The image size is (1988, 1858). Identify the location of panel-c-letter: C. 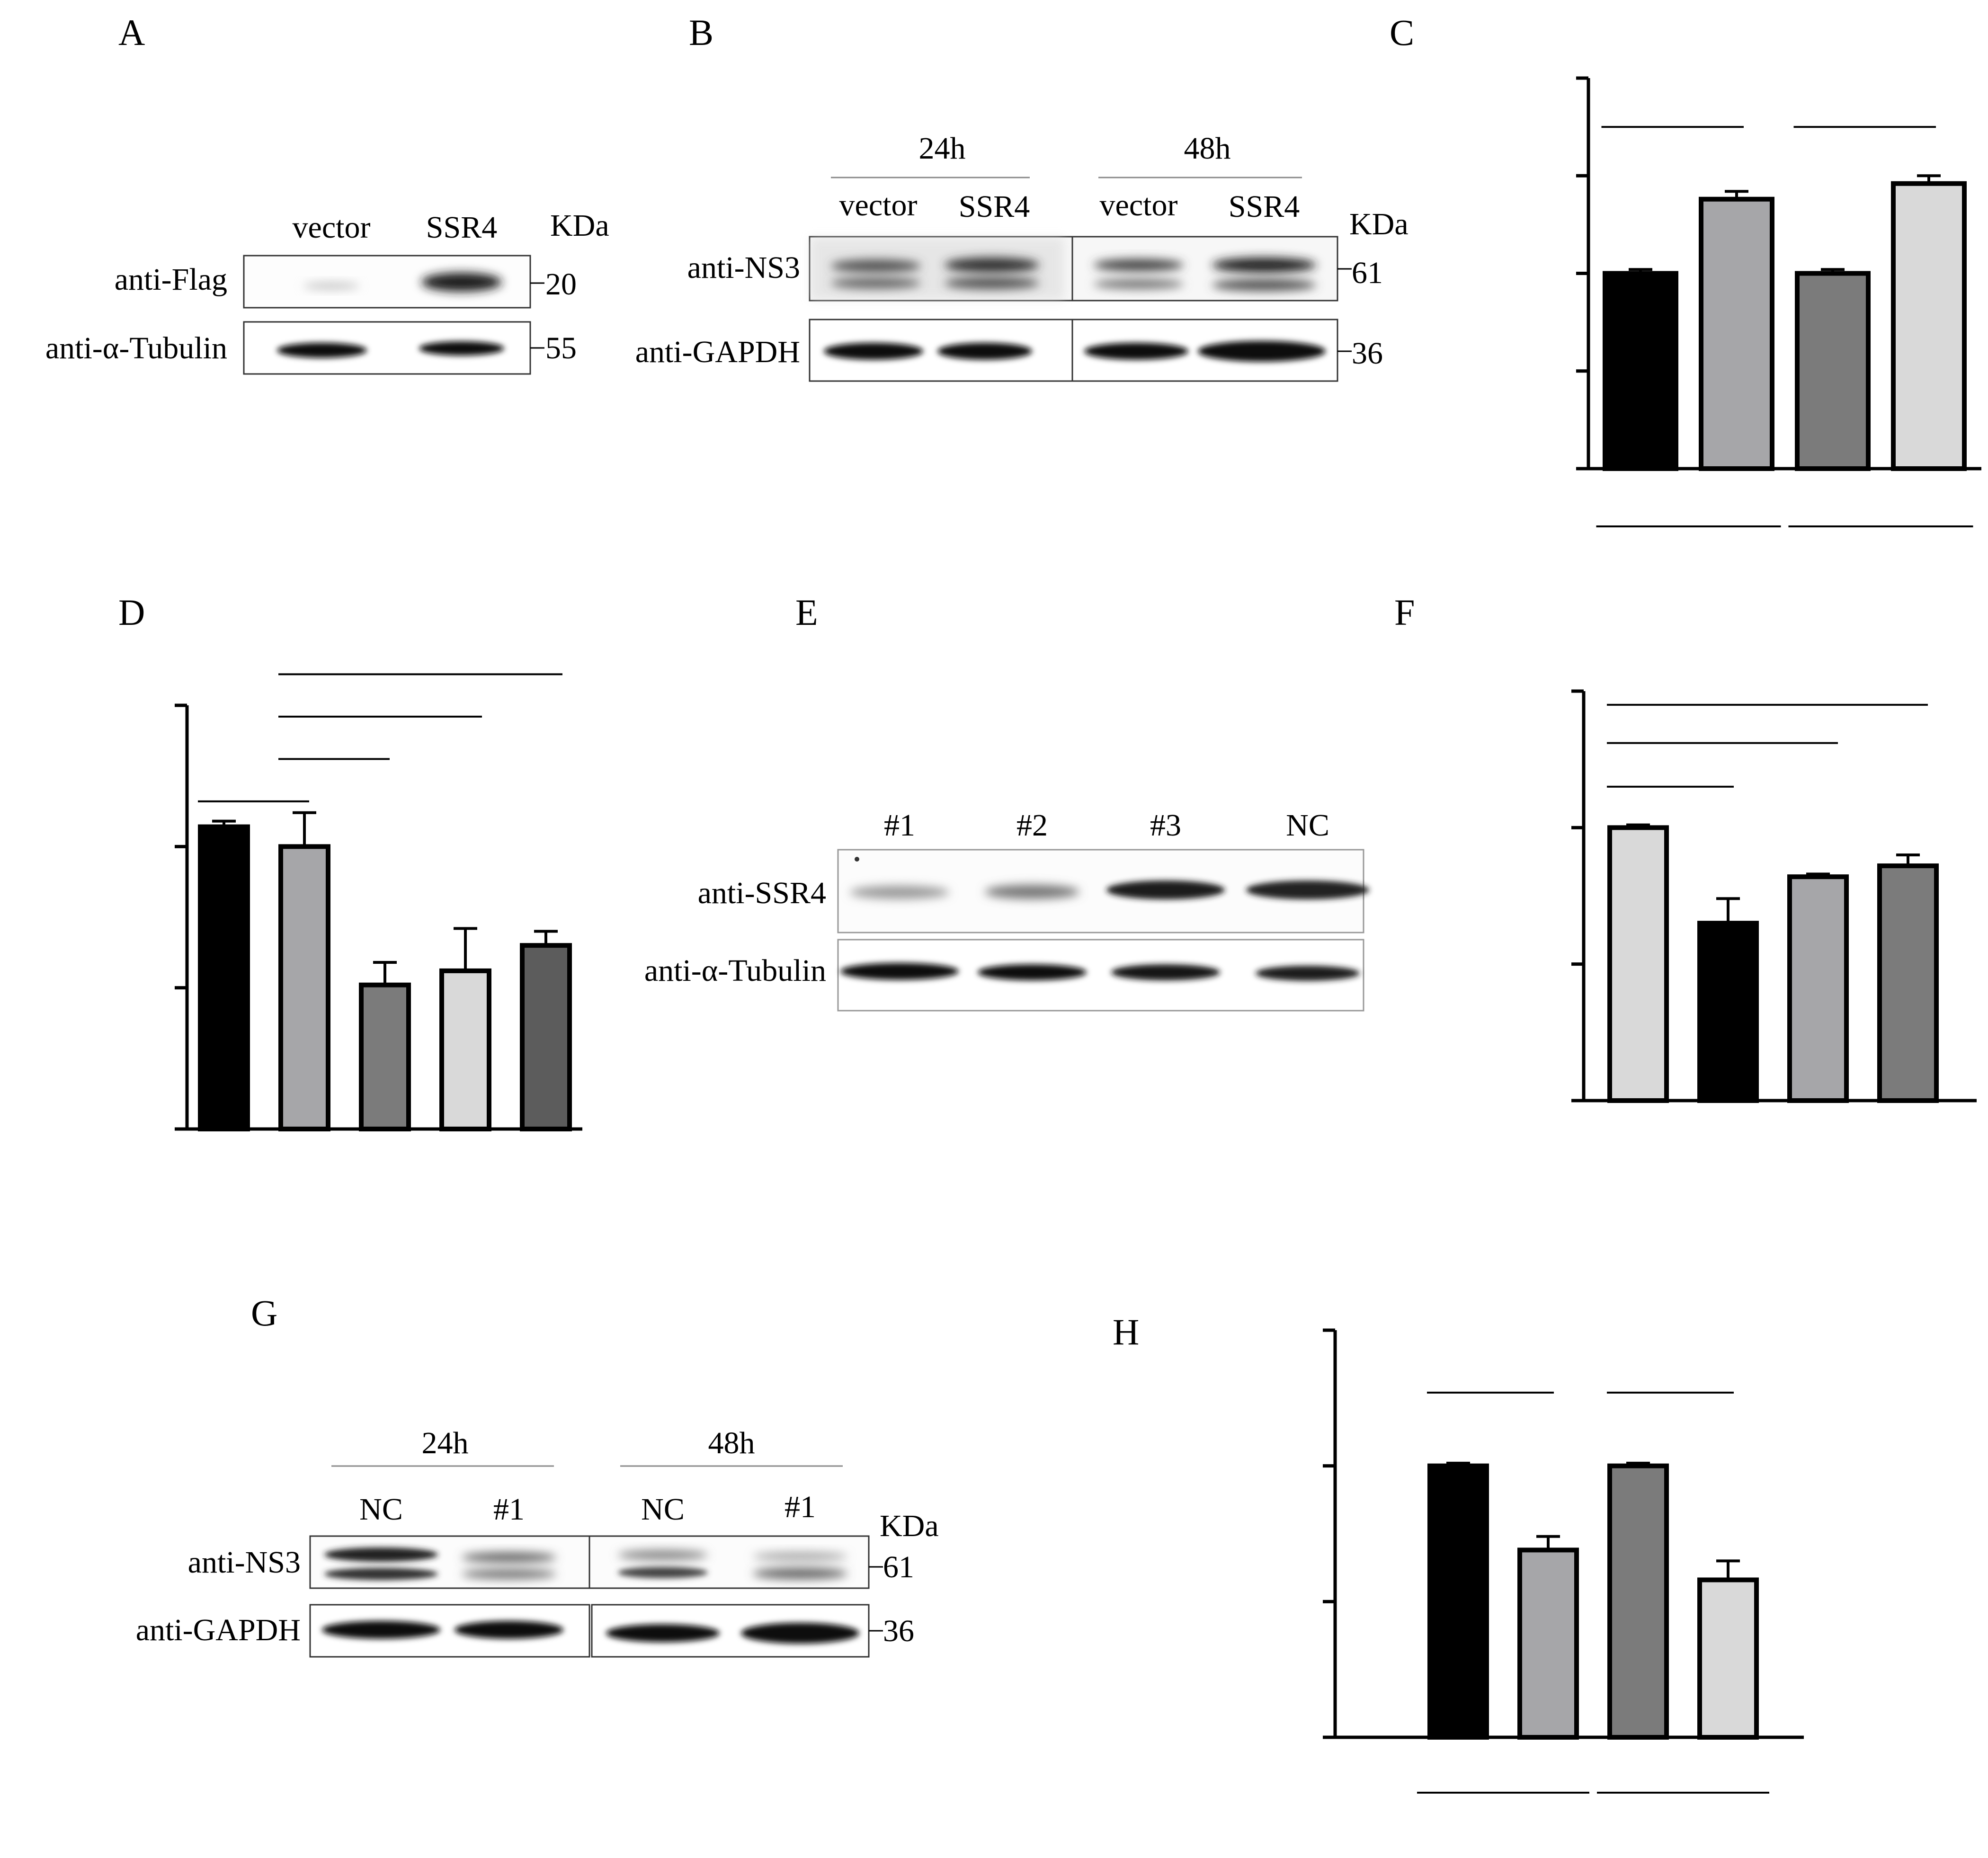
(1402, 33).